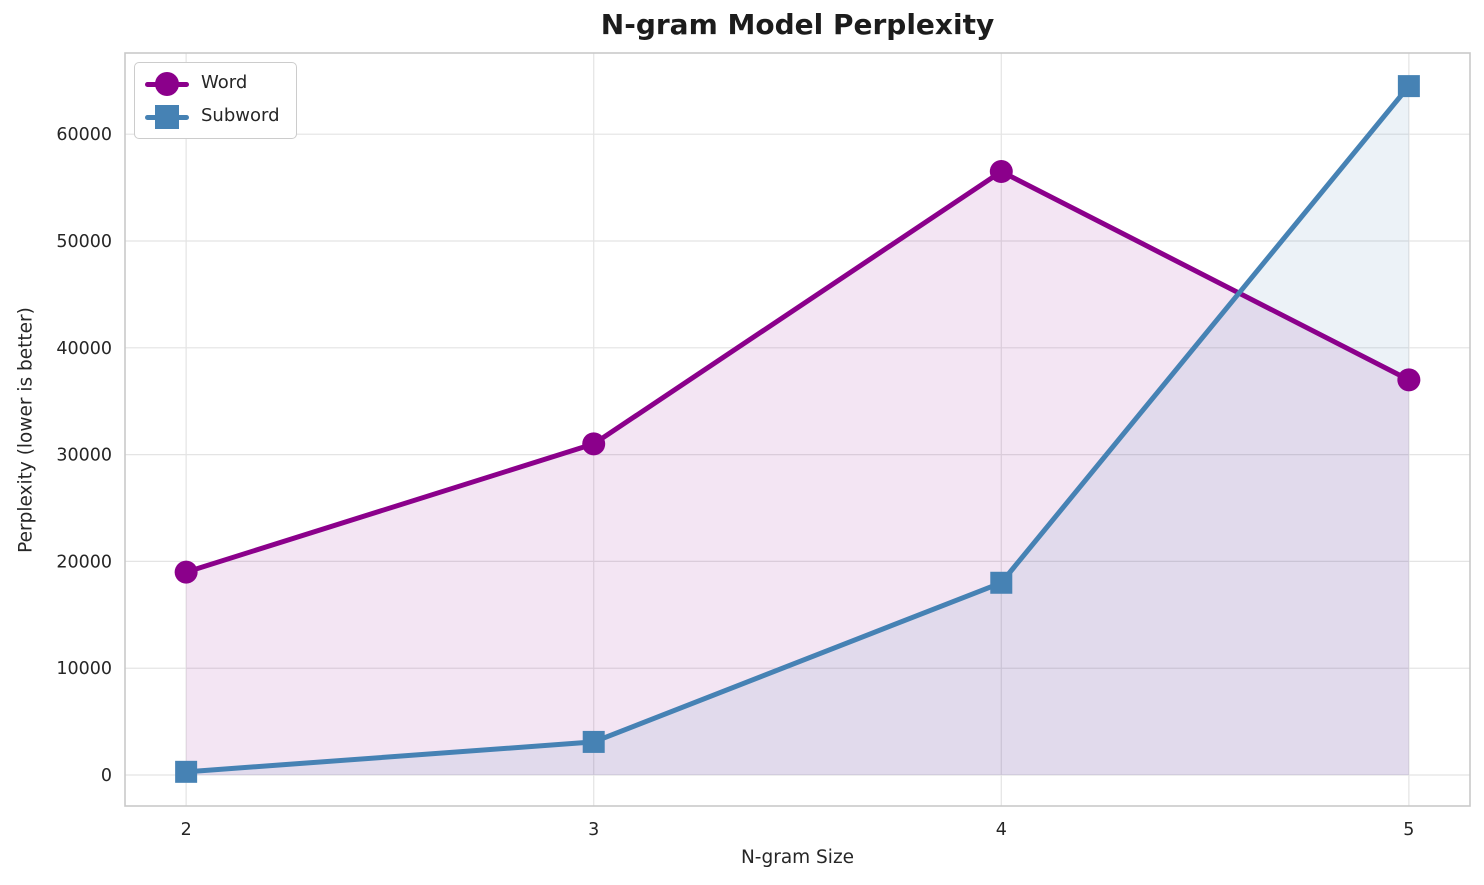  Describe the element at coordinates (84, 135) in the screenshot. I see `y-tick-label: 60000` at that location.